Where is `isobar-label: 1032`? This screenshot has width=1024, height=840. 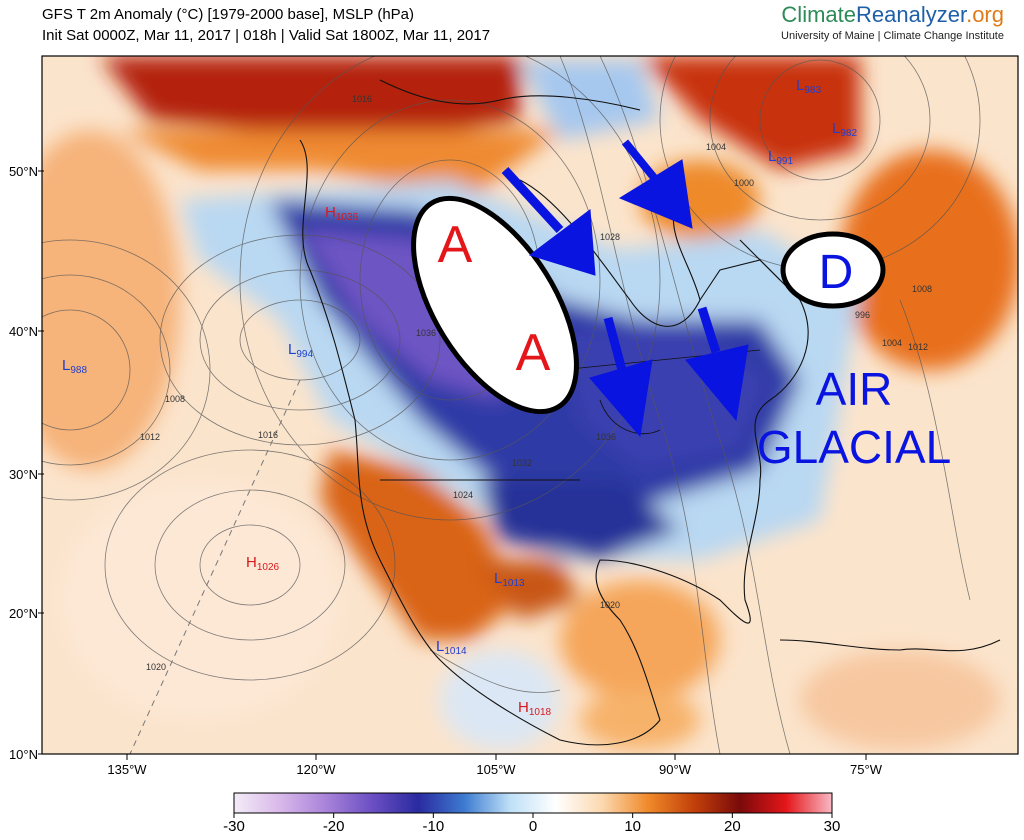 isobar-label: 1032 is located at coordinates (522, 463).